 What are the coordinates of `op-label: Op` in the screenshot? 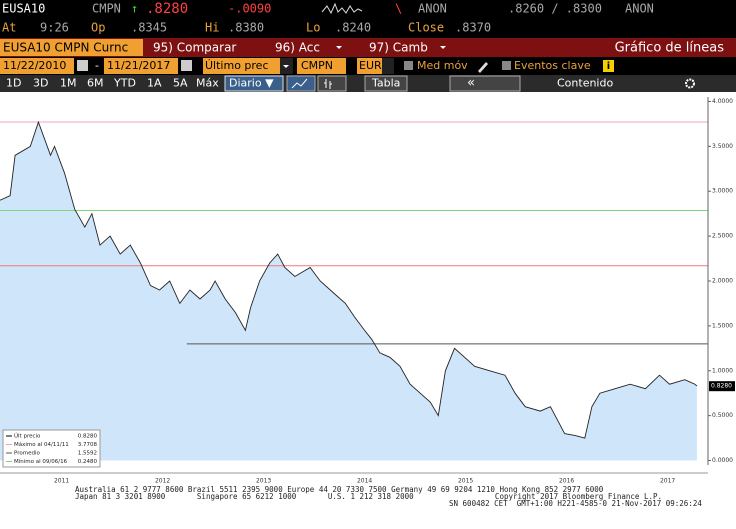 It's located at (98, 28).